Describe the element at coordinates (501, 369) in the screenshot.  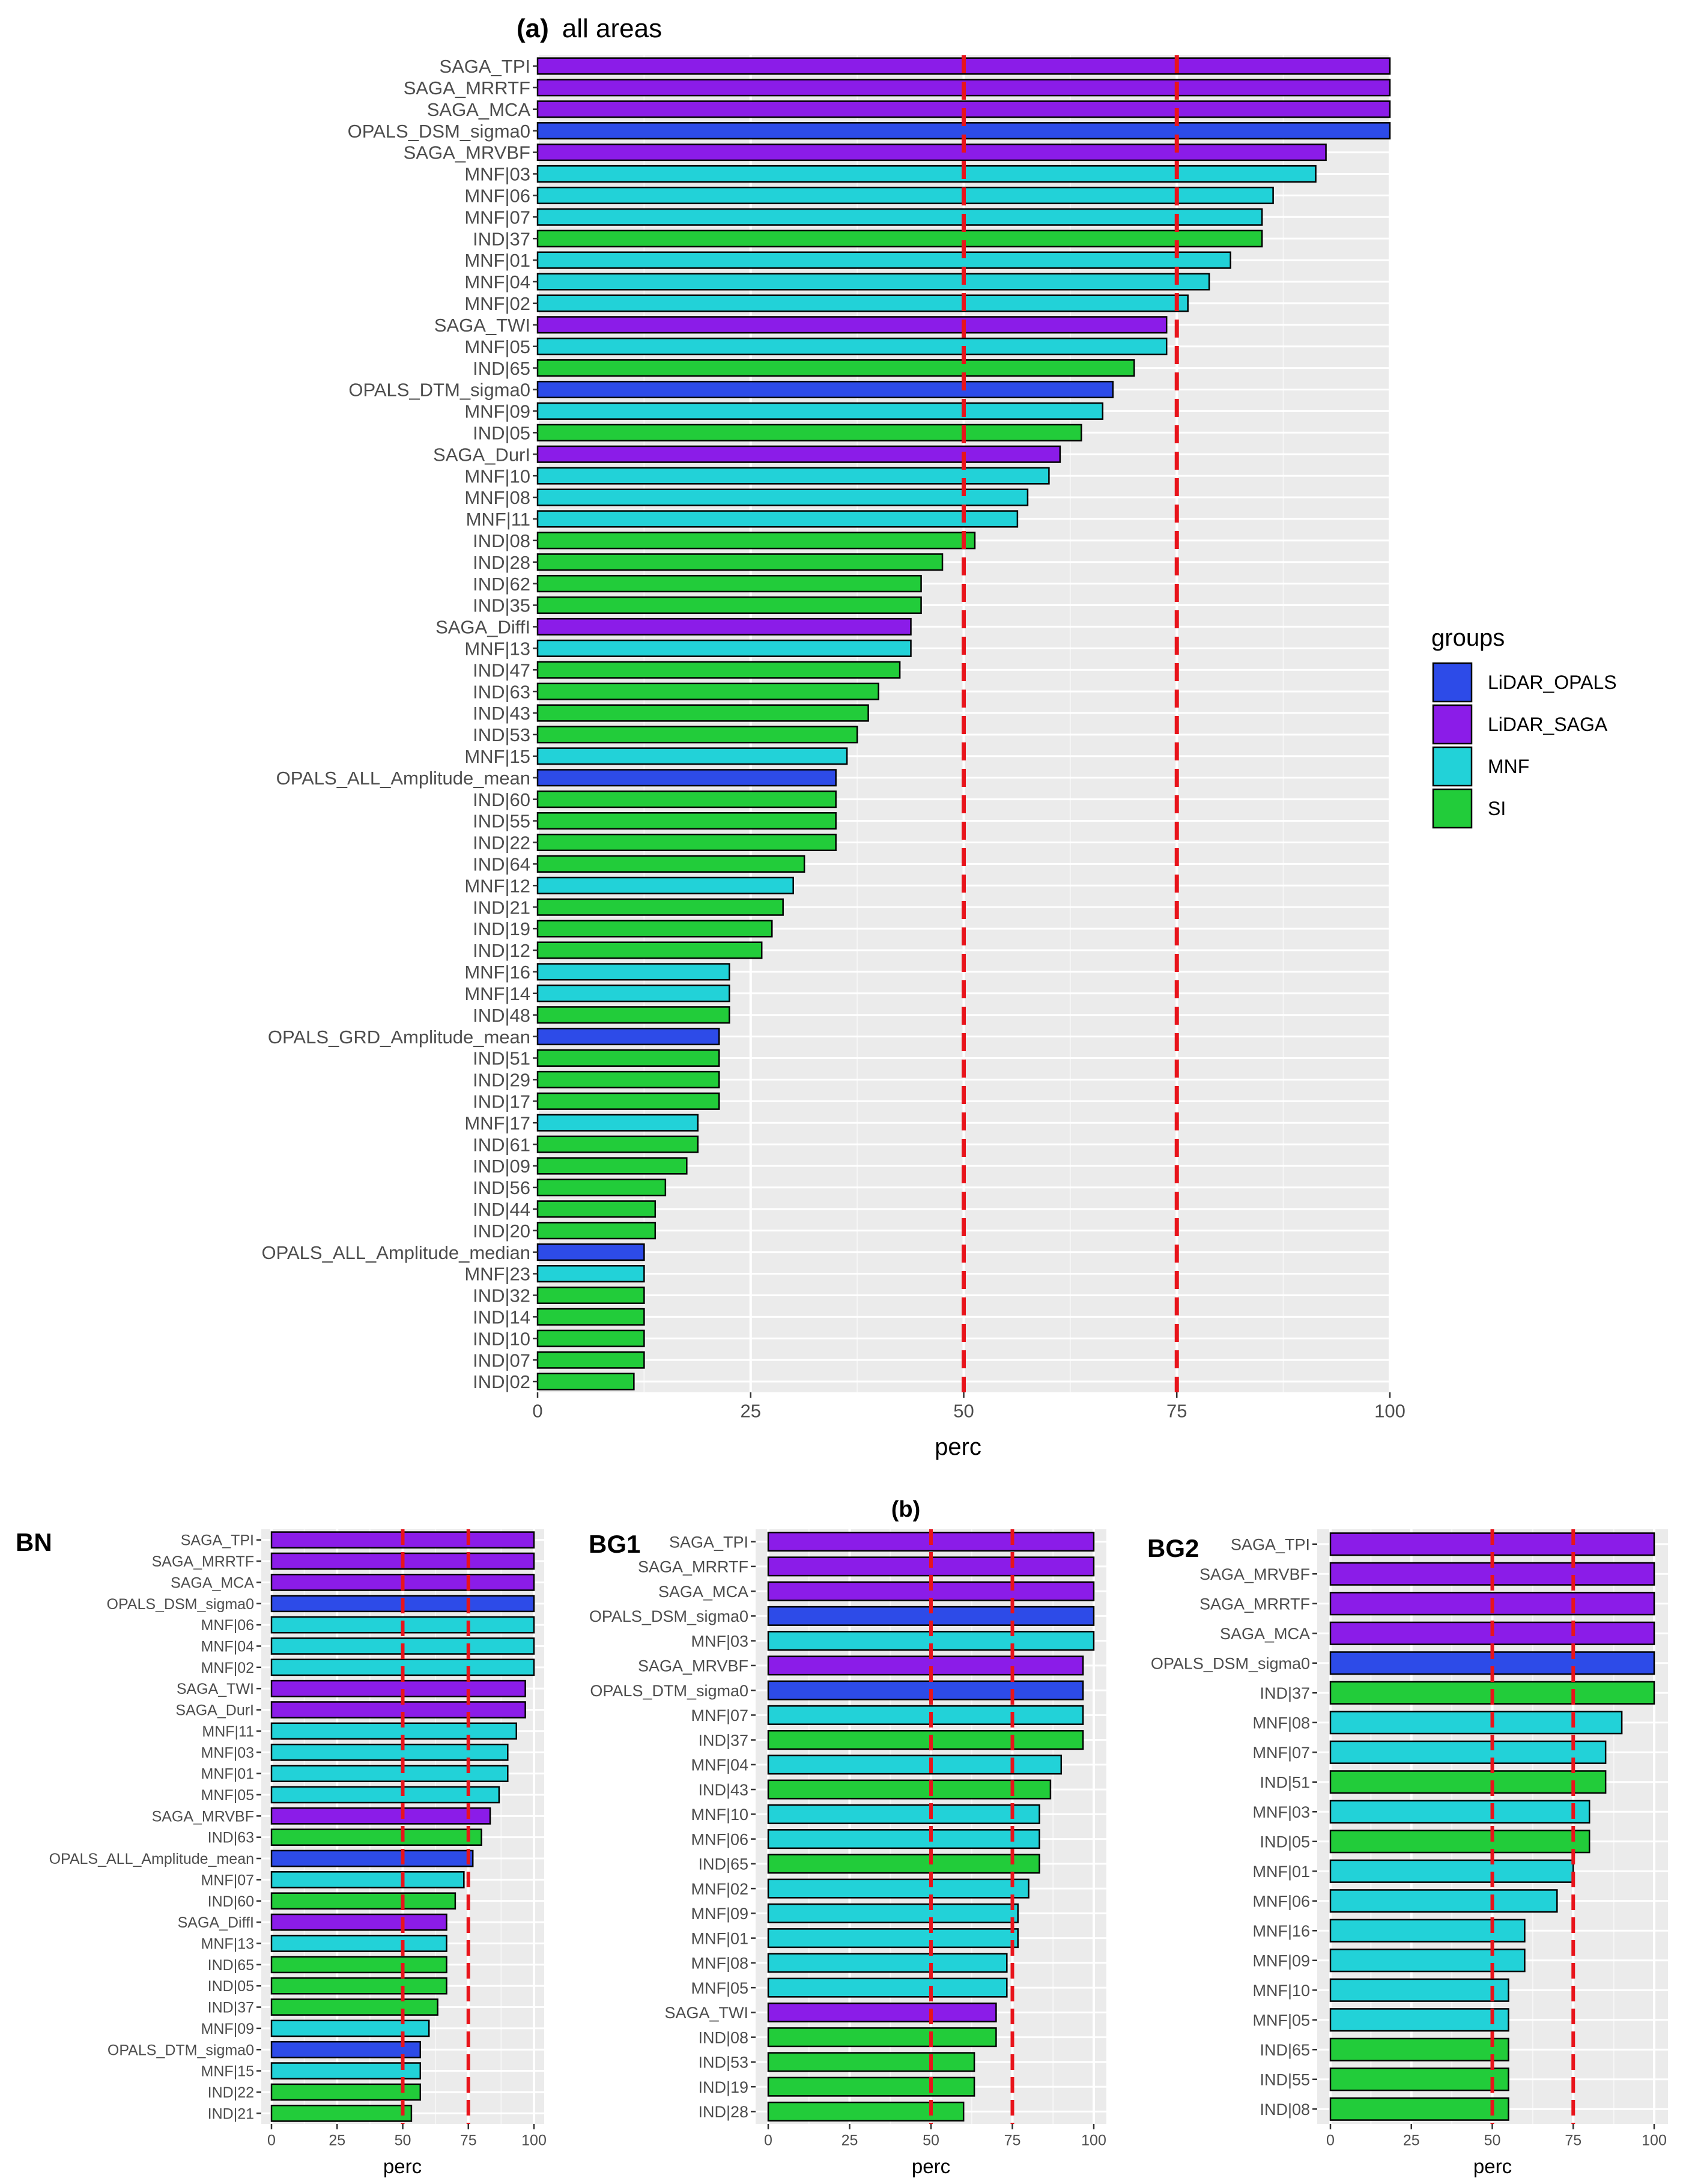
I see `y-tick-label-ind-65: IND|65` at that location.